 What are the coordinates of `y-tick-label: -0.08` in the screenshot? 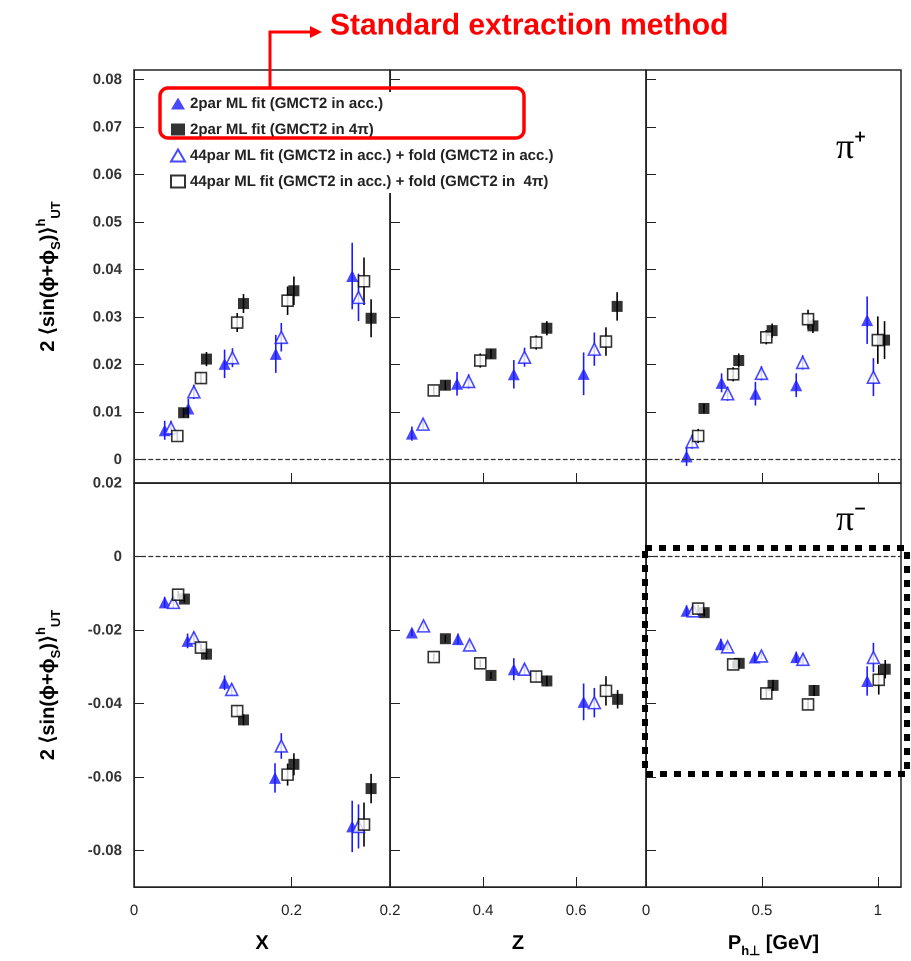 It's located at (105, 850).